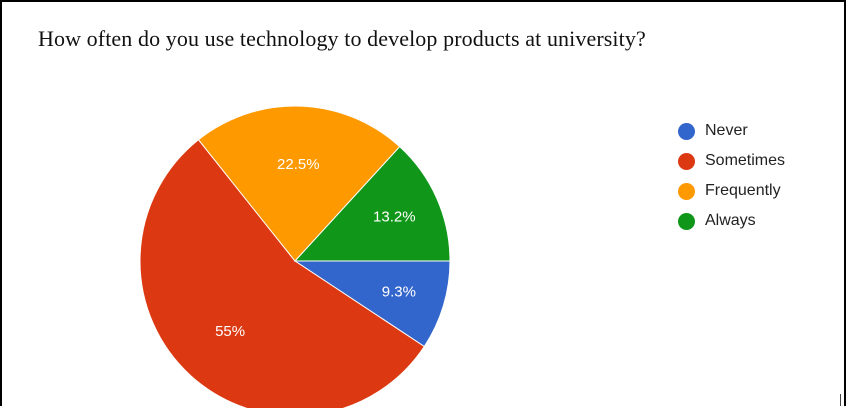 The width and height of the screenshot is (846, 408). What do you see at coordinates (743, 190) in the screenshot?
I see `legend-label-frequently: Frequently` at bounding box center [743, 190].